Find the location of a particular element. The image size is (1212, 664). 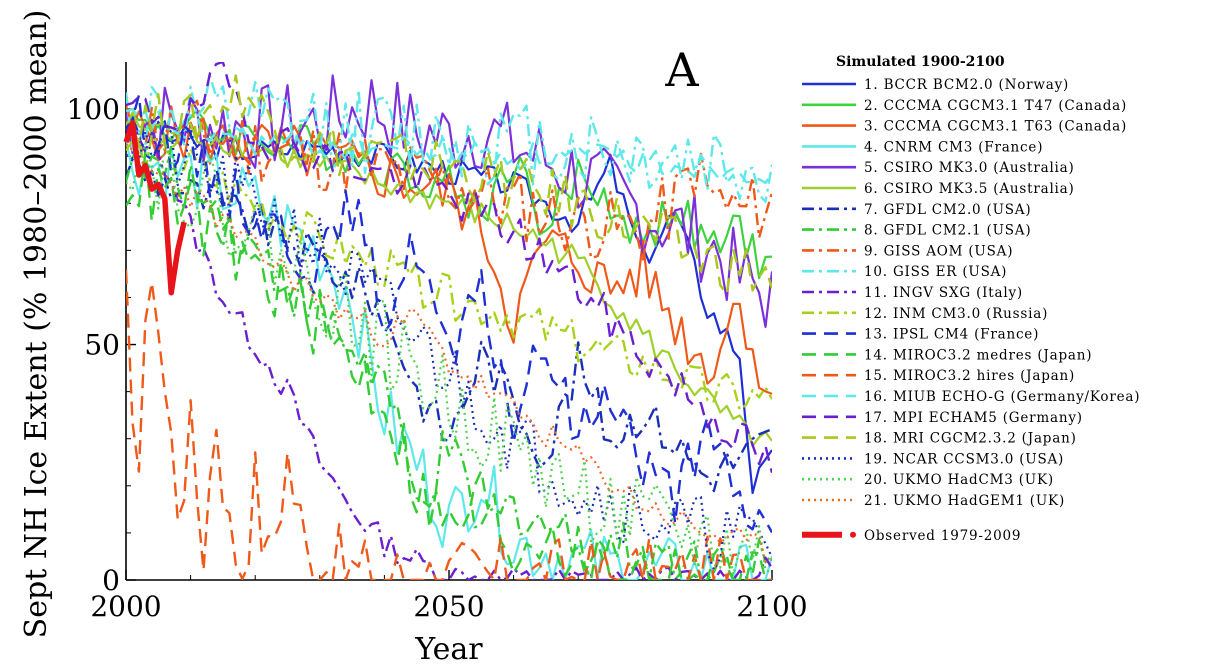

x-tick-label: 2000 is located at coordinates (125, 606).